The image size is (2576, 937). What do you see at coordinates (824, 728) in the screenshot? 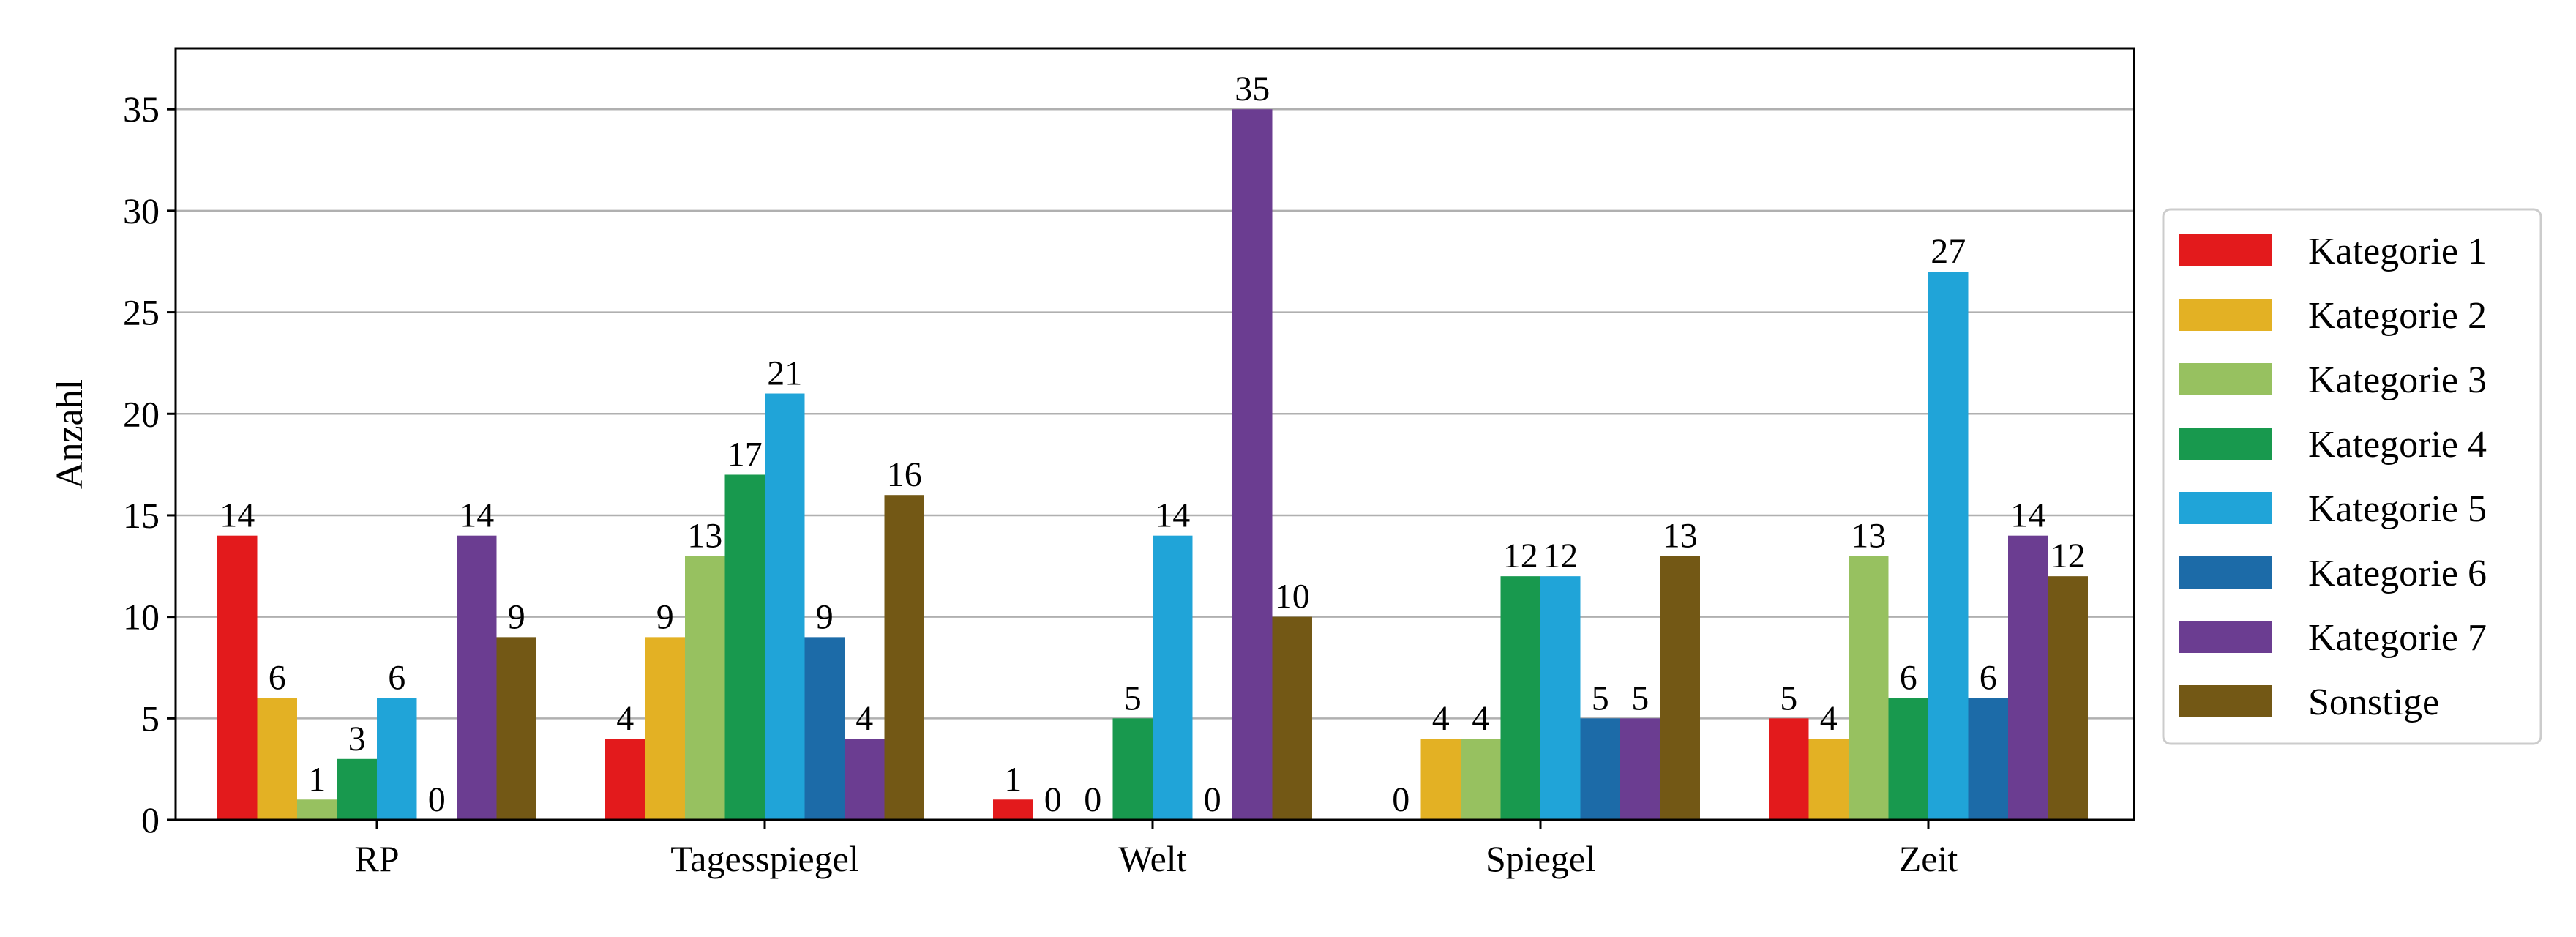
I see `bar-kategorie-6-tagesspiegel` at bounding box center [824, 728].